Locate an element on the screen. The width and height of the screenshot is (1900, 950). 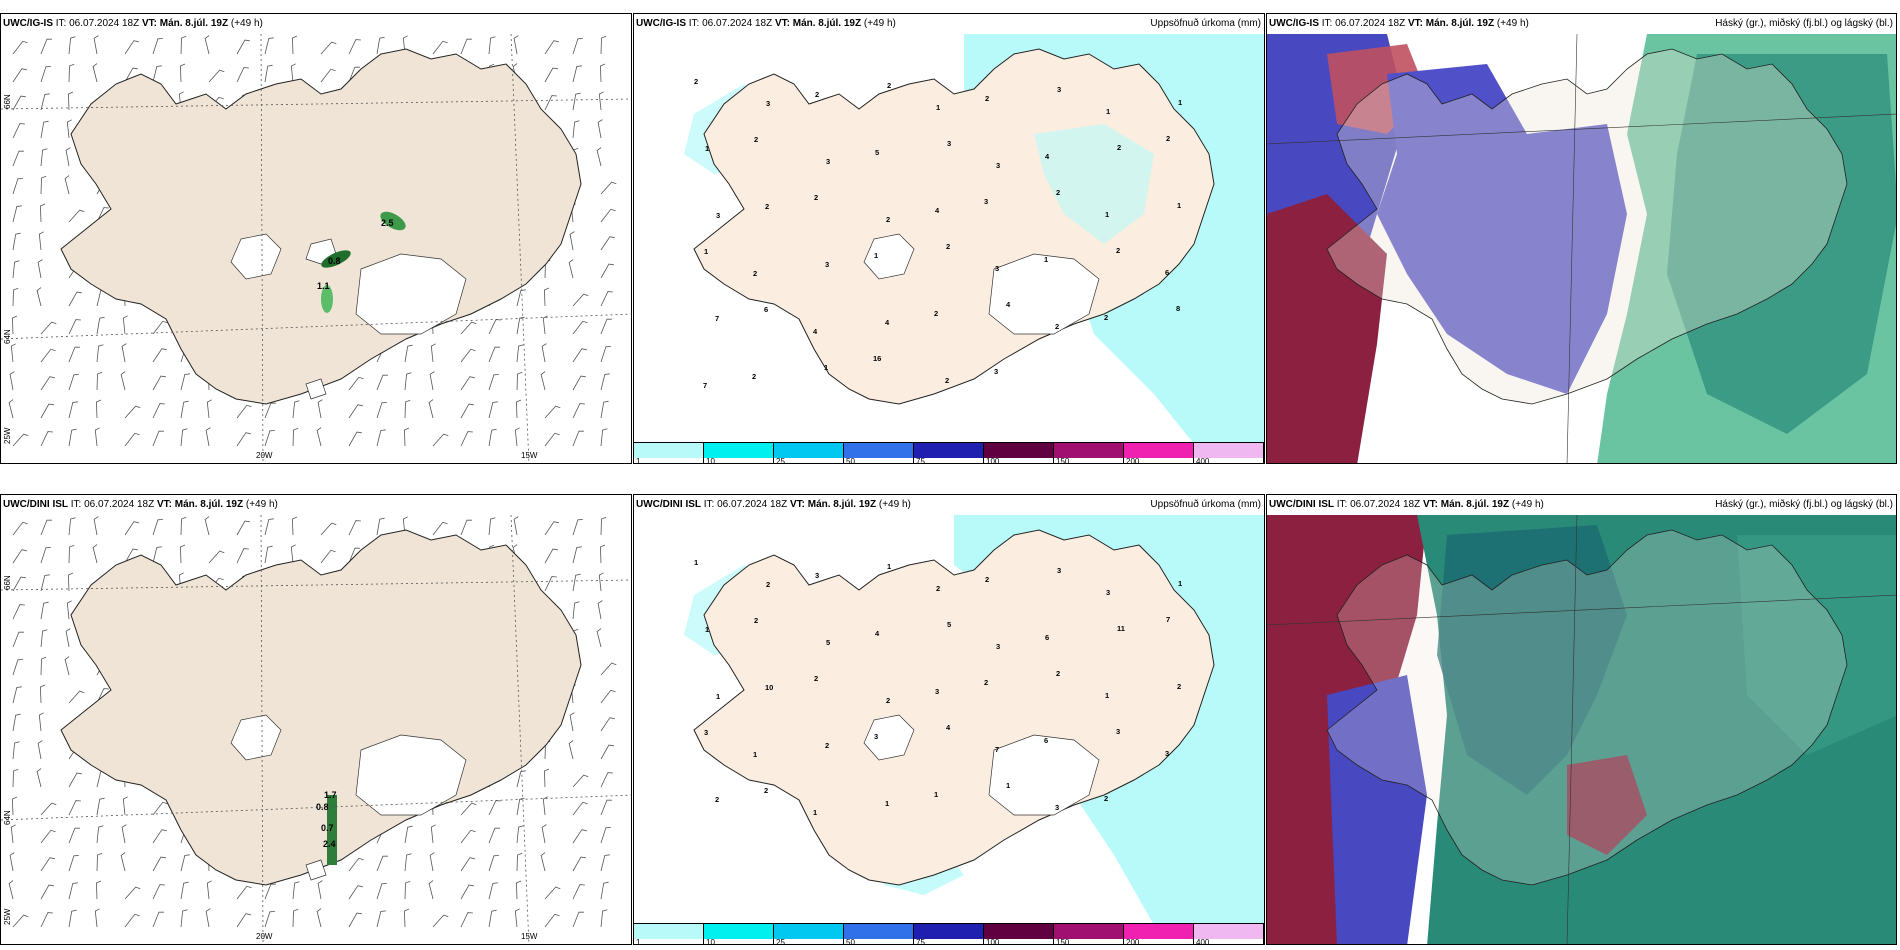
precip-value: 5 is located at coordinates (949, 624).